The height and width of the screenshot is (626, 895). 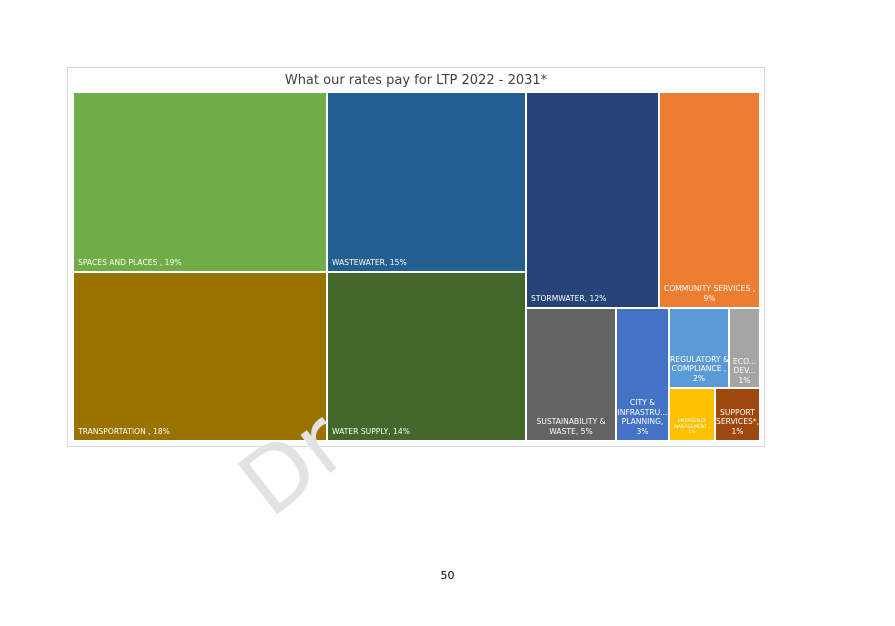 I want to click on treemap-tile-label: CITY & INFRASTRU... PLANNING, 3%, so click(x=642, y=417).